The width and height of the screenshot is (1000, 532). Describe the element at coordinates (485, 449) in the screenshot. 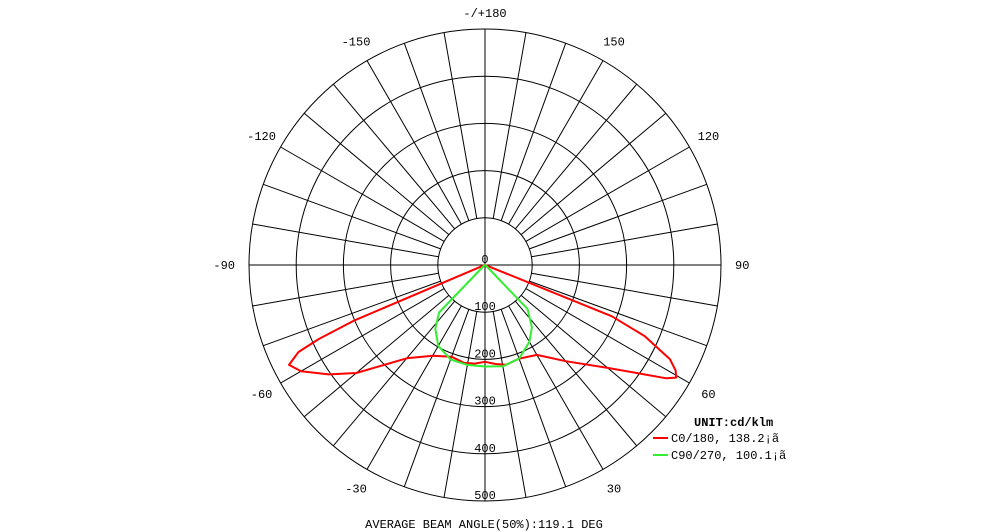

I see `radial-label: 400` at that location.